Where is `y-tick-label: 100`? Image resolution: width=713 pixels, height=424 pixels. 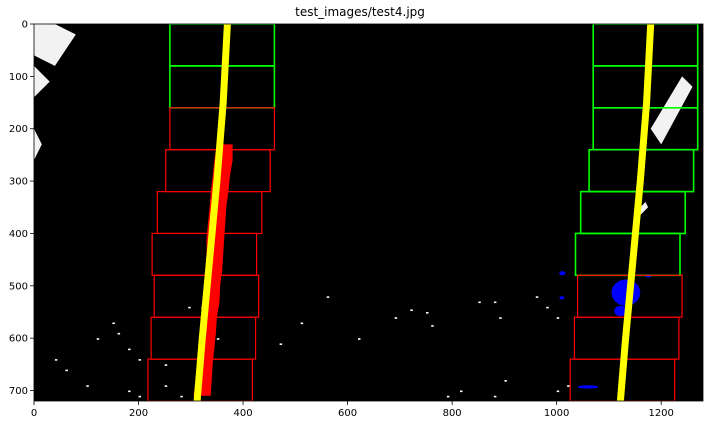
y-tick-label: 100 is located at coordinates (18, 77).